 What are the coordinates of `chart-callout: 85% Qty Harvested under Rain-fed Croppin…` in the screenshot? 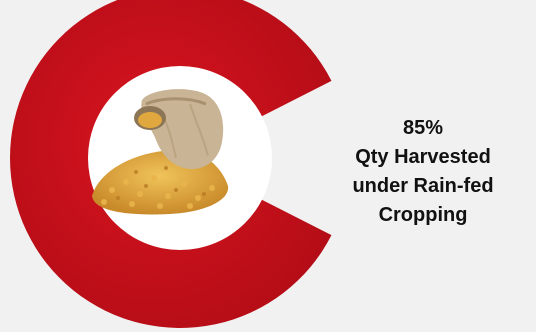 It's located at (423, 172).